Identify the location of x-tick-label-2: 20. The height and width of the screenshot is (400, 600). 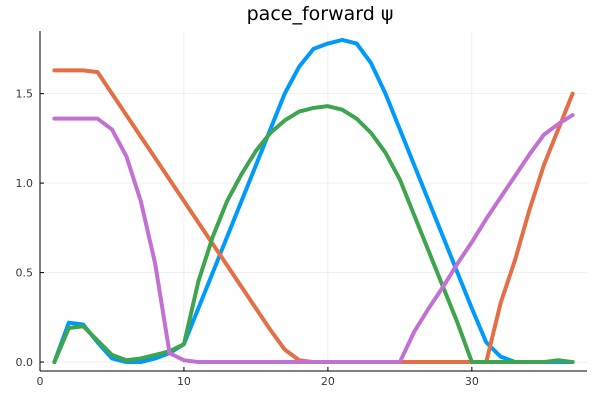
(328, 381).